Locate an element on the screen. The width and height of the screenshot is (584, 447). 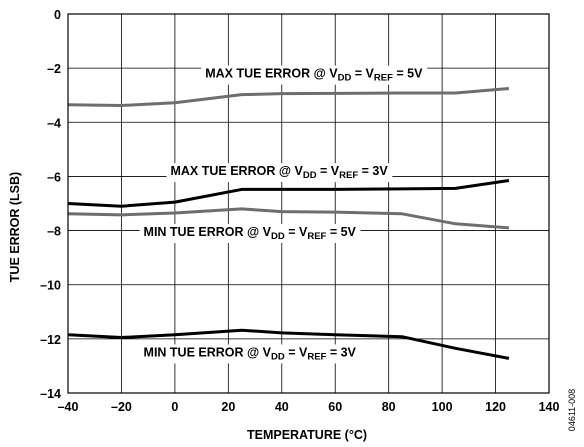
y-tick-label: –6 is located at coordinates (54, 177).